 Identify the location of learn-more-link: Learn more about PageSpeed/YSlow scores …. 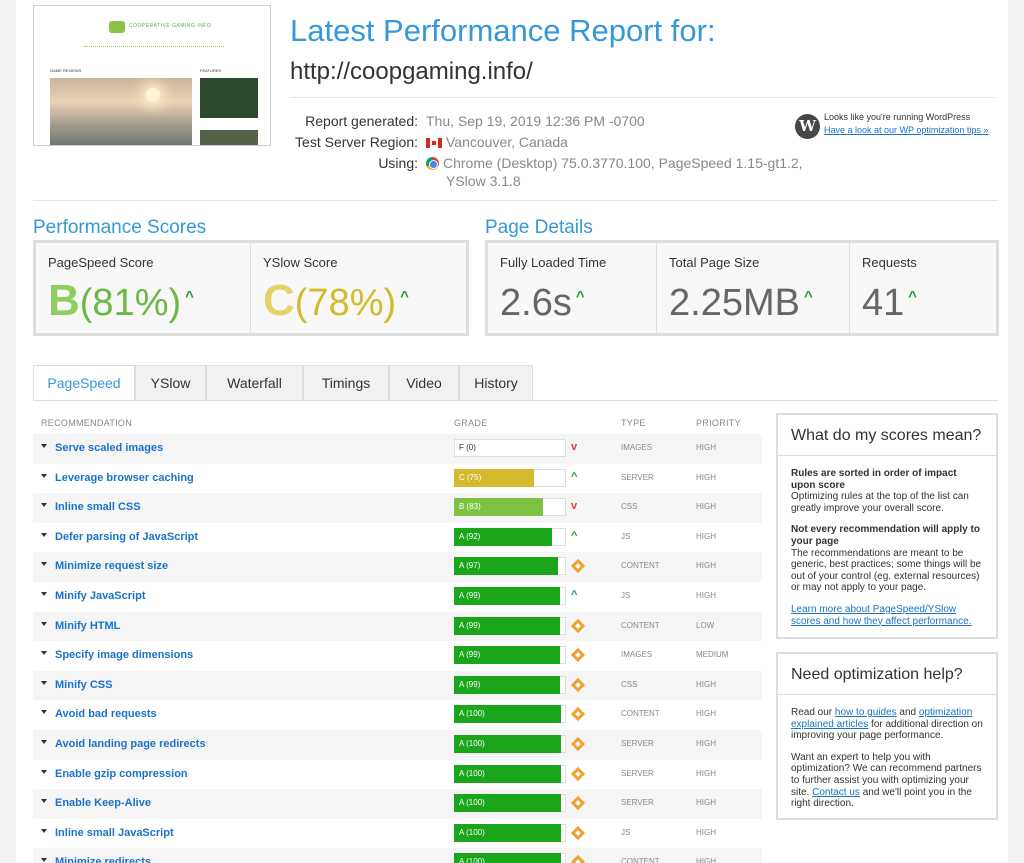
(881, 615).